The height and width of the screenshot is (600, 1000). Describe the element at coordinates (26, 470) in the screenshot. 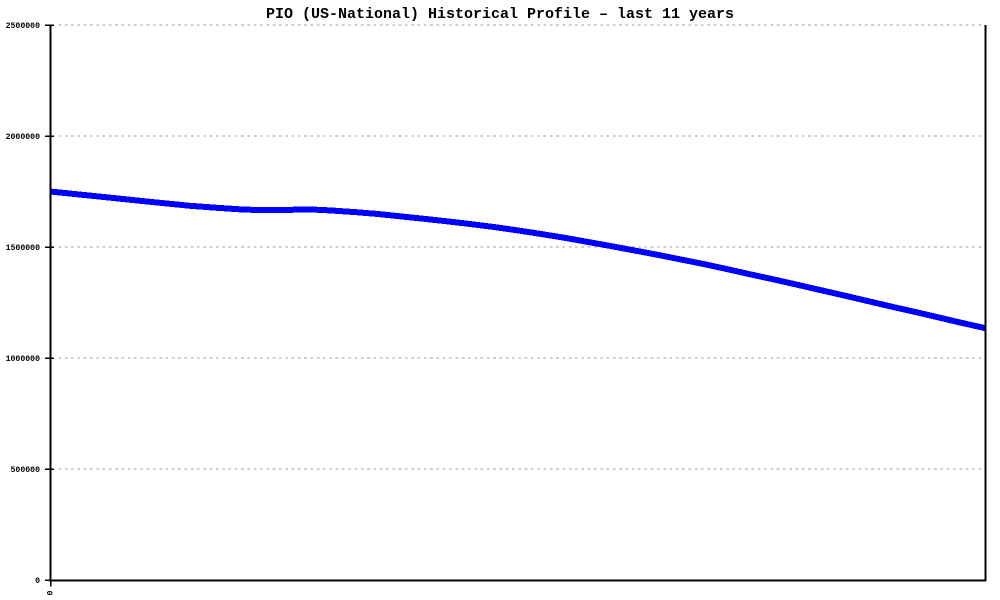

I see `svg-text: 500000` at that location.